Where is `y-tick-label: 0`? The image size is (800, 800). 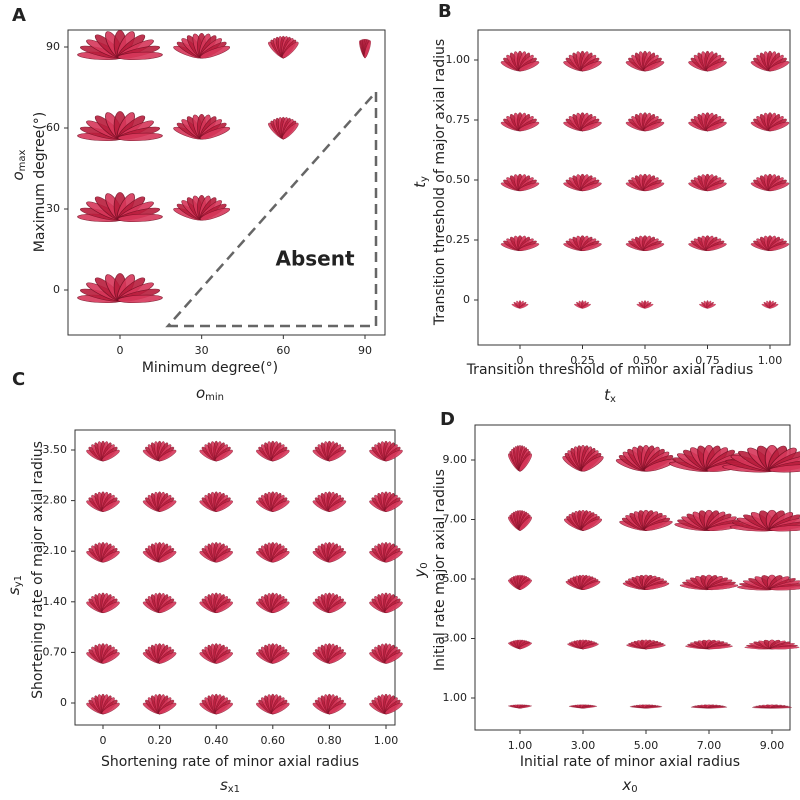
y-tick-label: 0 is located at coordinates (56, 289).